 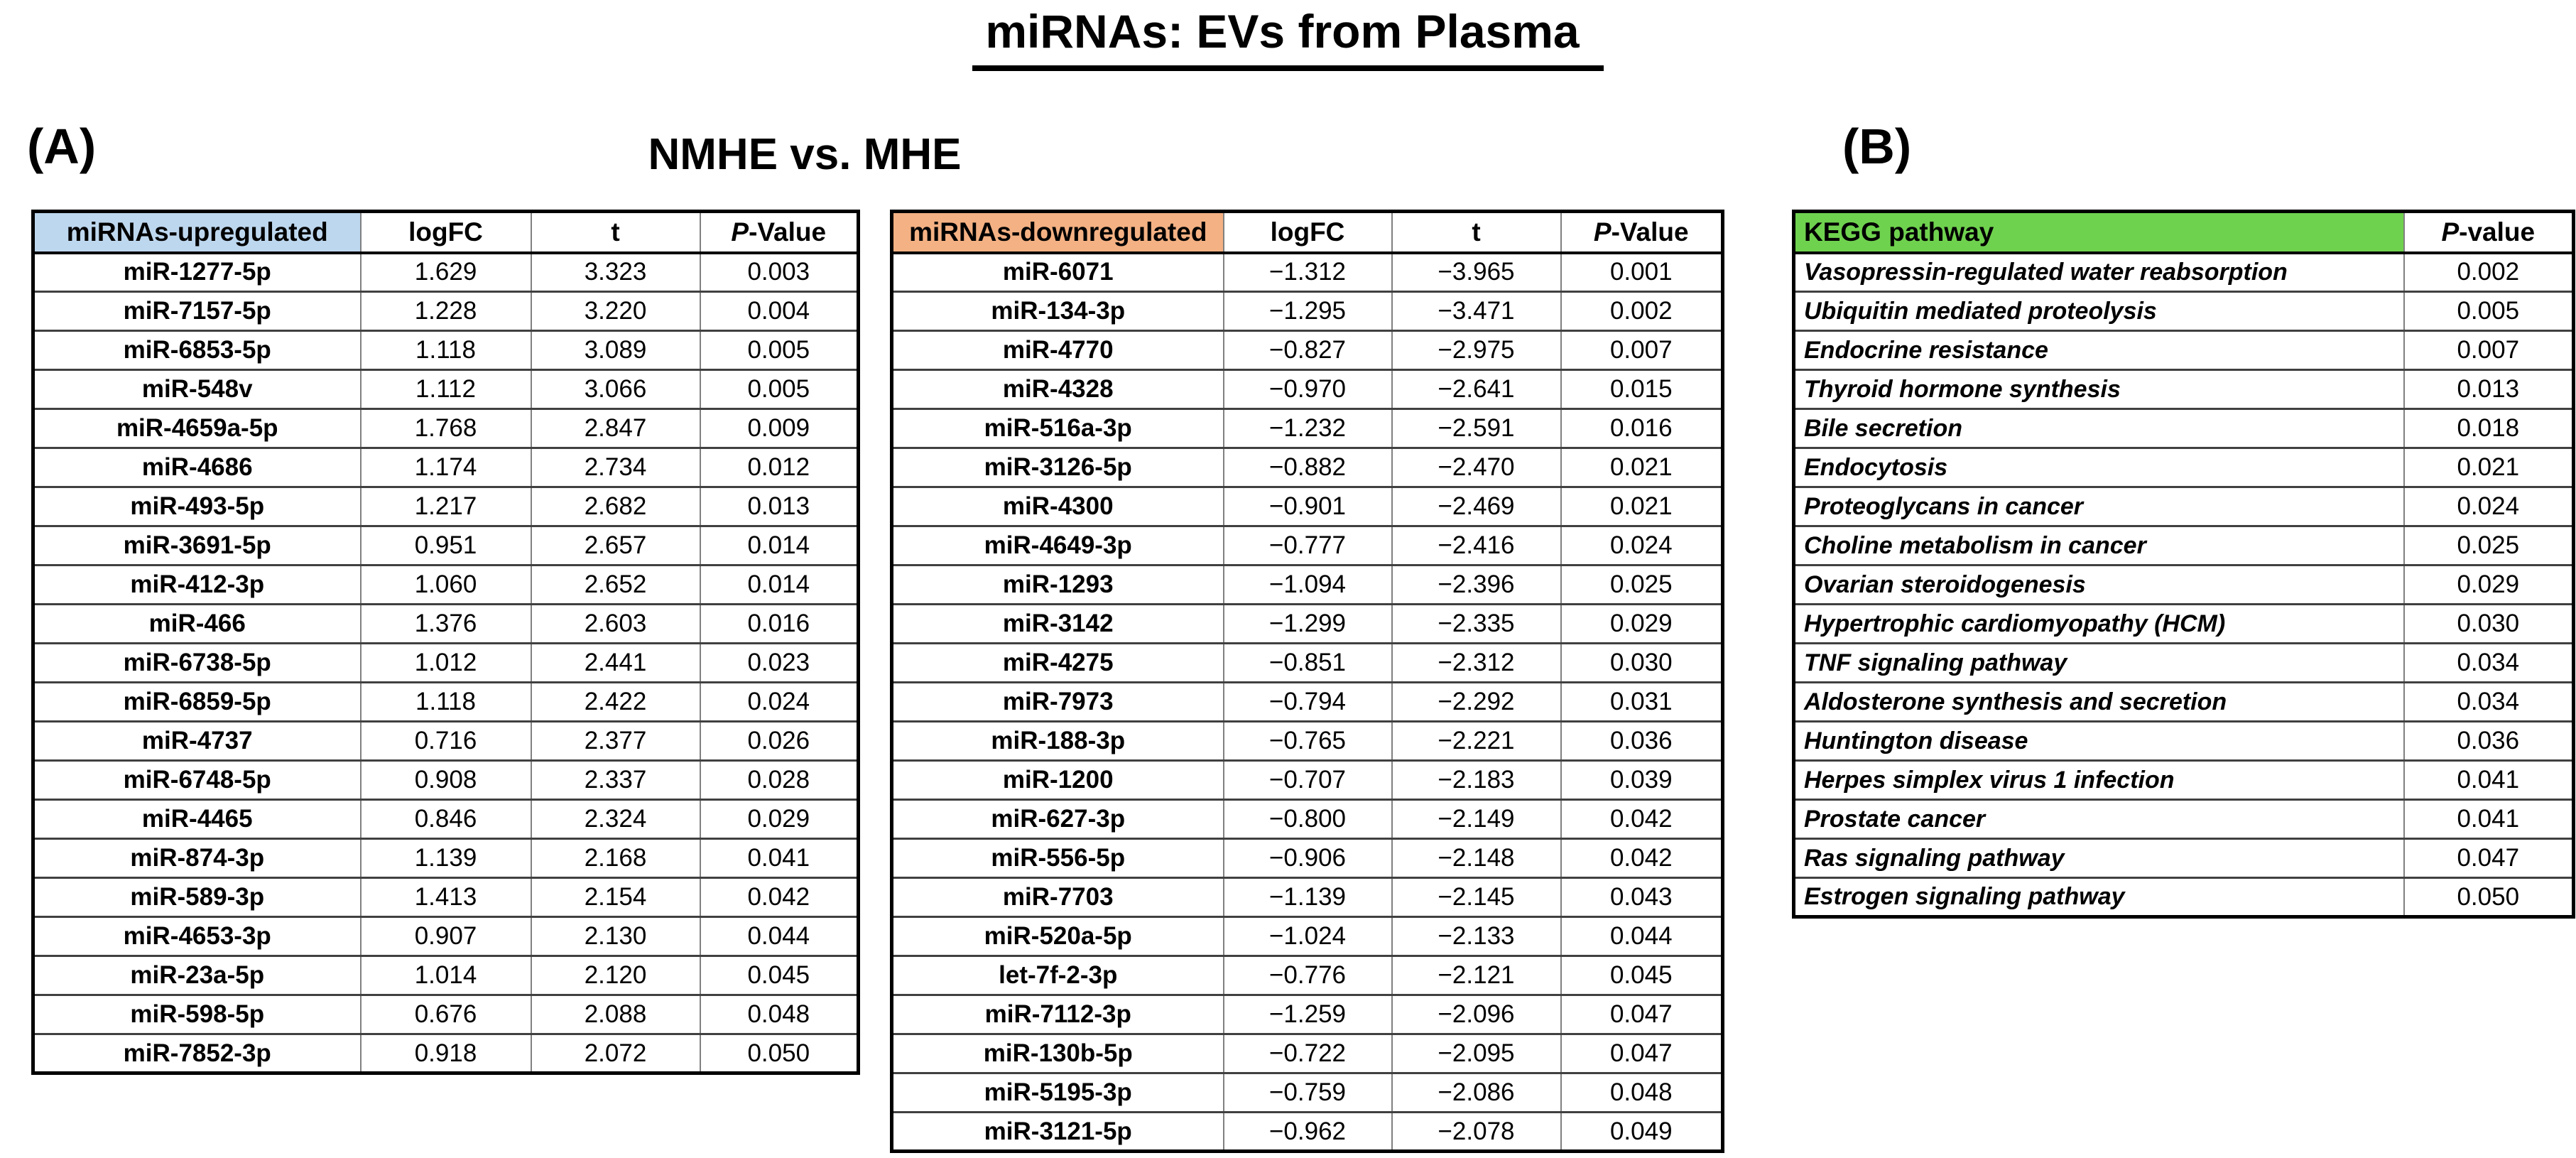 What do you see at coordinates (1057, 389) in the screenshot?
I see `table-cell: miR-4328` at bounding box center [1057, 389].